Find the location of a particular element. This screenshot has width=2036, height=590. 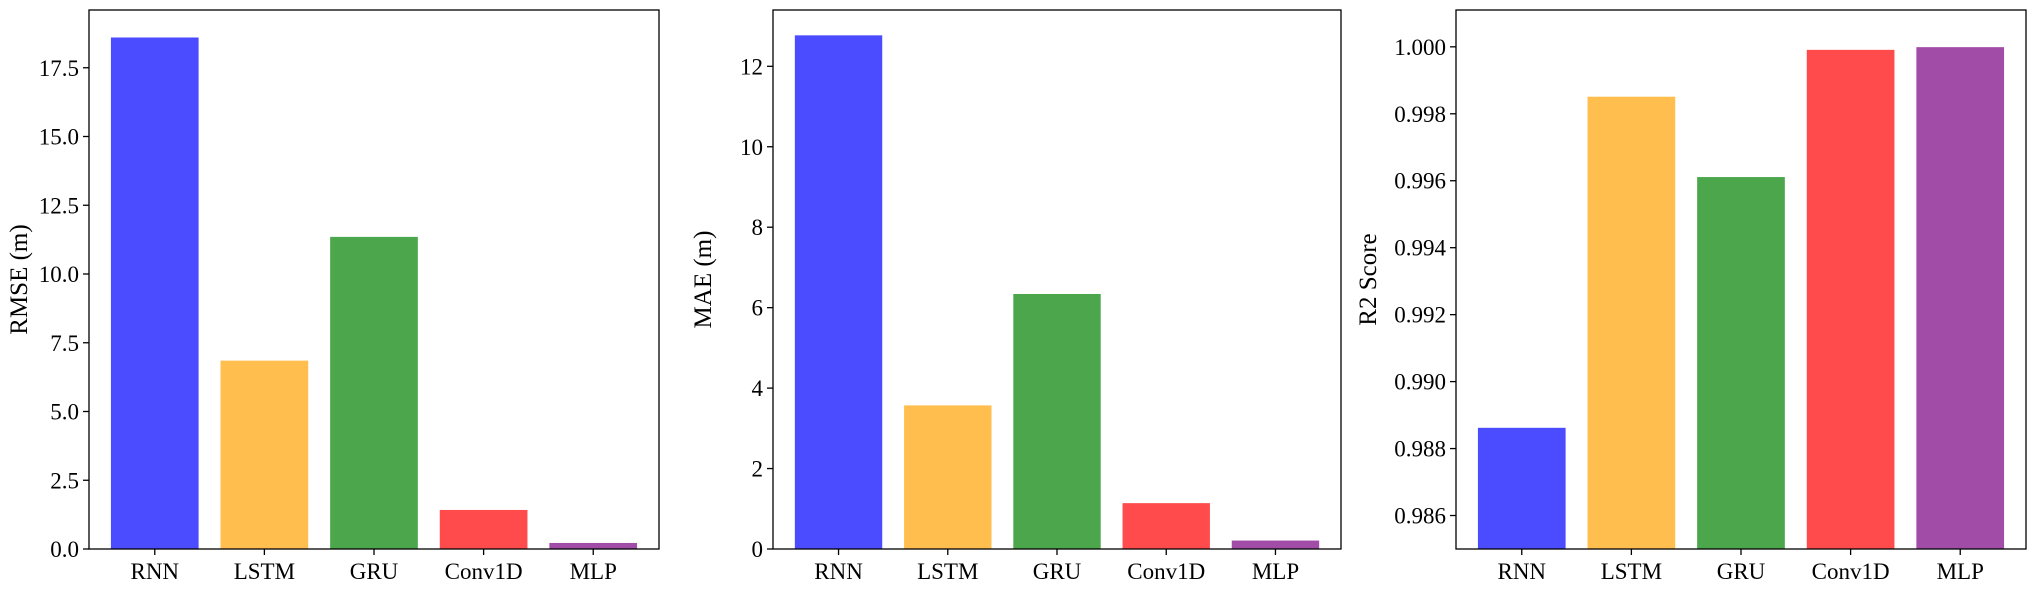

y-tick-label: 0.992 is located at coordinates (1420, 315).